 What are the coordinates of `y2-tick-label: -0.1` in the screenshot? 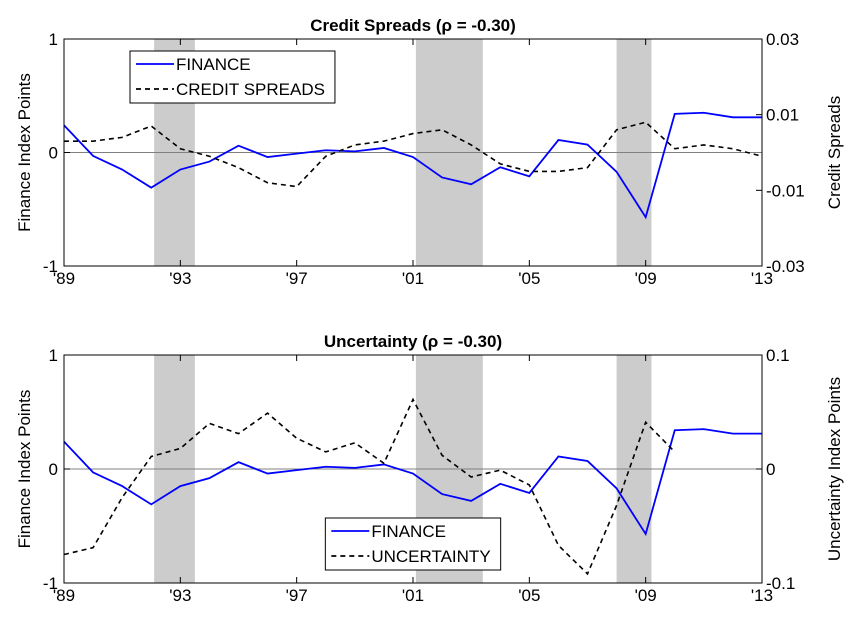 It's located at (780, 583).